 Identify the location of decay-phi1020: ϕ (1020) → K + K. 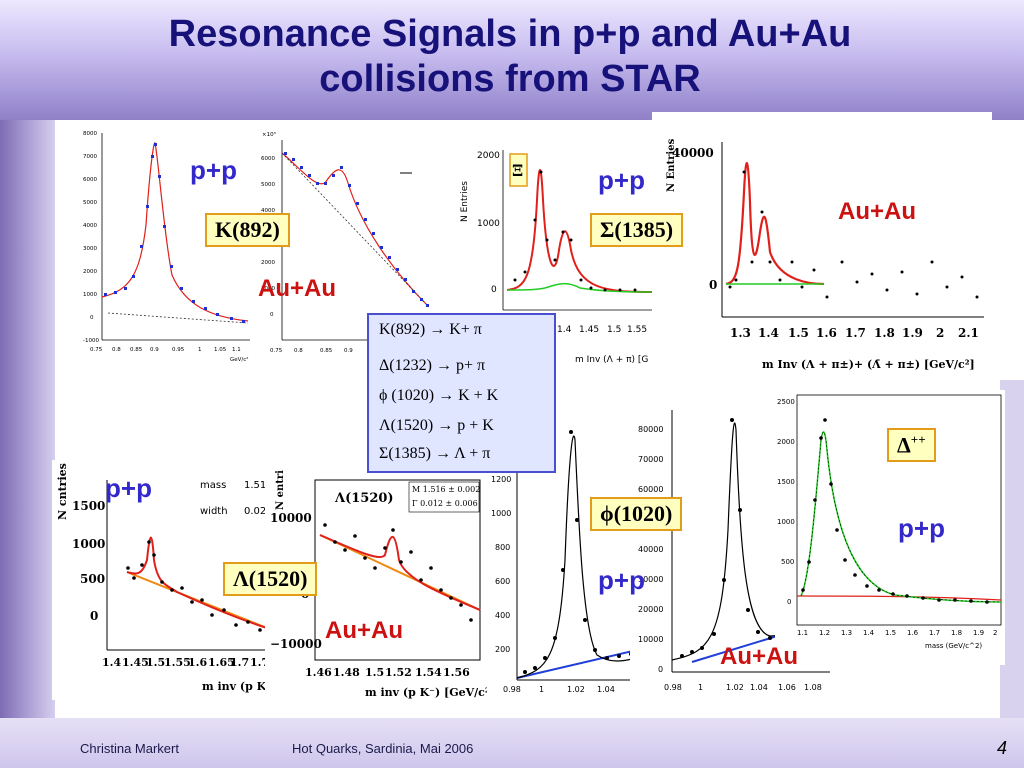
(439, 395).